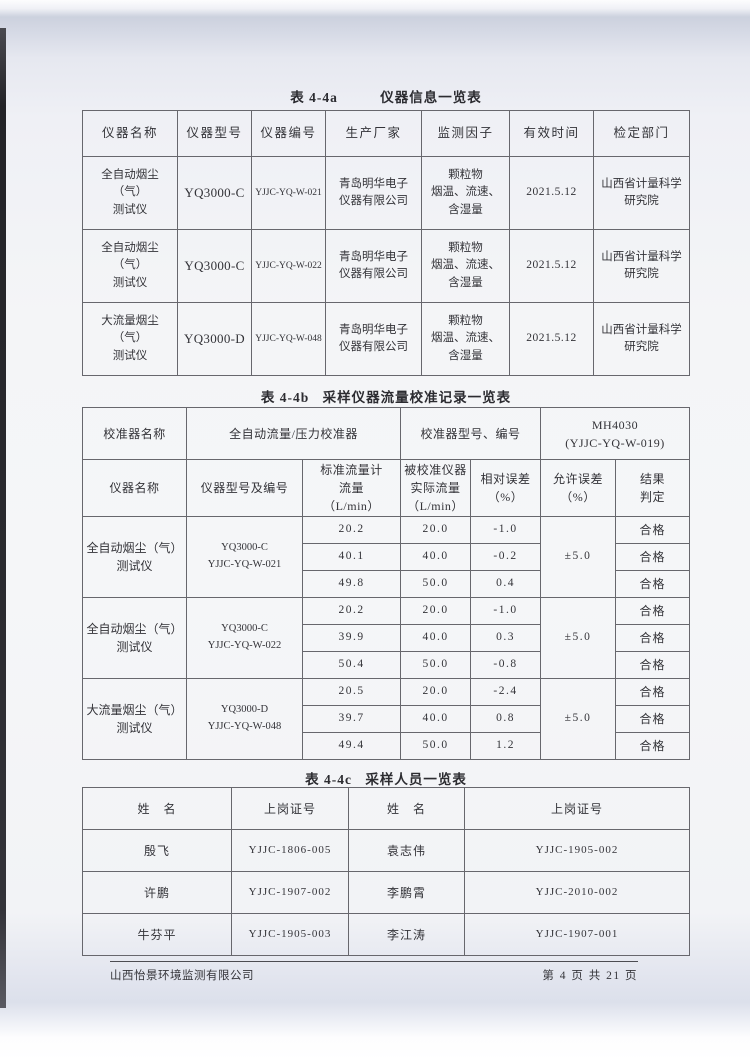  Describe the element at coordinates (244, 488) in the screenshot. I see `col-header-model-serial: 仪器型号及编号` at that location.